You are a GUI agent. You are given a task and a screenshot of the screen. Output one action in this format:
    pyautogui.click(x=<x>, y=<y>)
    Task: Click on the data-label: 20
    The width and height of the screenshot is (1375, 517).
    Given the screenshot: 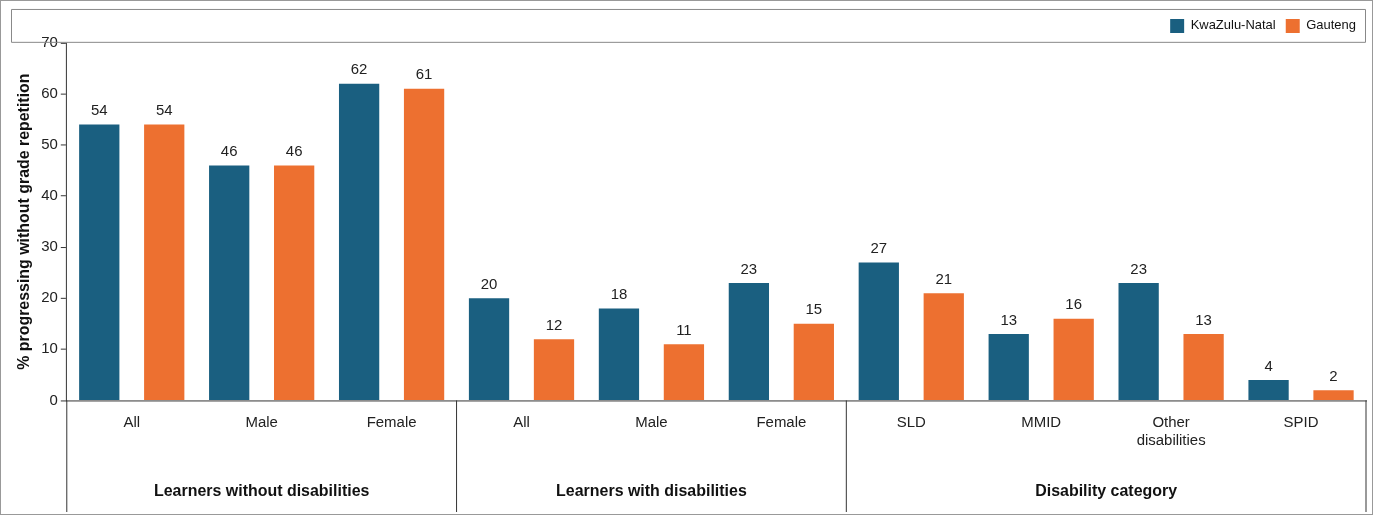 What is the action you would take?
    pyautogui.click(x=489, y=283)
    